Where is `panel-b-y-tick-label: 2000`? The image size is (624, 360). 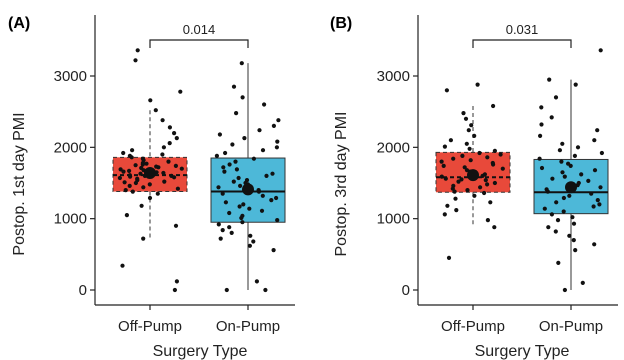 panel-b-y-tick-label: 2000 is located at coordinates (393, 147).